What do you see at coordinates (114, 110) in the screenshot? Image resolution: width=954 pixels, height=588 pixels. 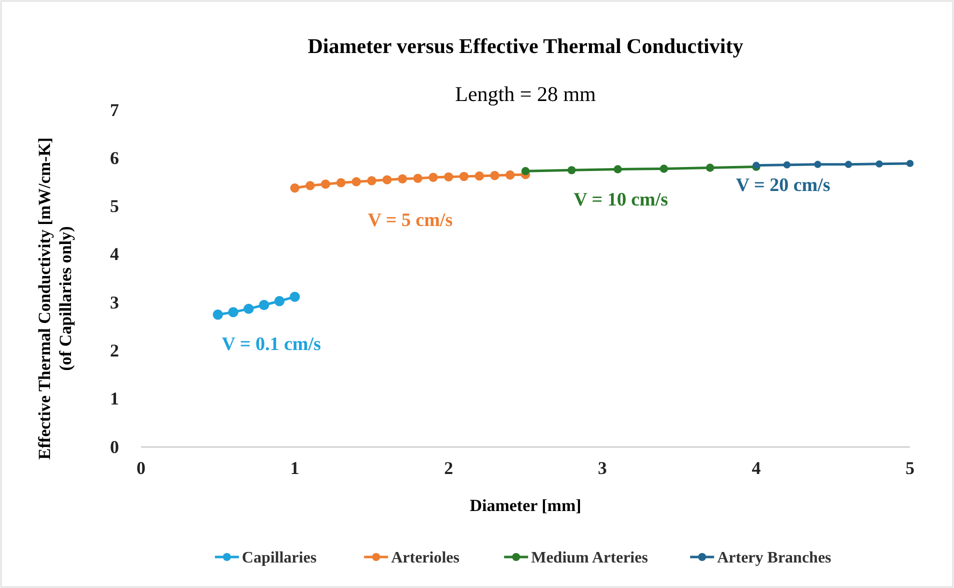 I see `y-tick-label: 7` at bounding box center [114, 110].